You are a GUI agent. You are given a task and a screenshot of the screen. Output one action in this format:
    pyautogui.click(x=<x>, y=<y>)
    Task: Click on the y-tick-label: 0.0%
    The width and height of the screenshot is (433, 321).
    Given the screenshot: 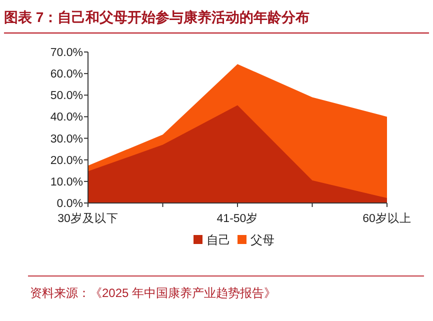 What is the action you would take?
    pyautogui.click(x=69, y=204)
    